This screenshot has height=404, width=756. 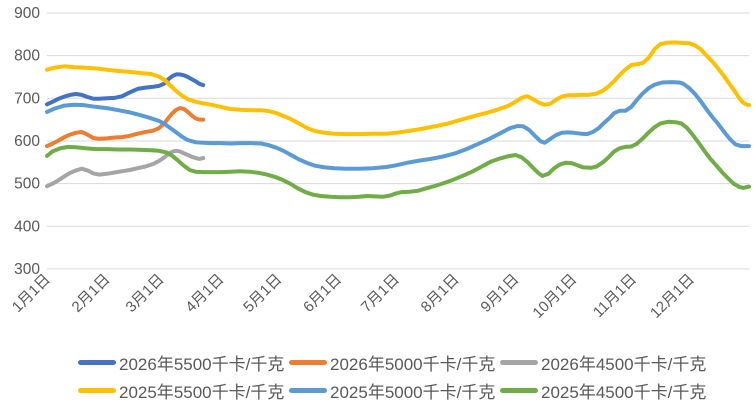 I want to click on legend-item-2026年4500千卡/千克: 2026年4500千卡/千克, so click(x=605, y=362).